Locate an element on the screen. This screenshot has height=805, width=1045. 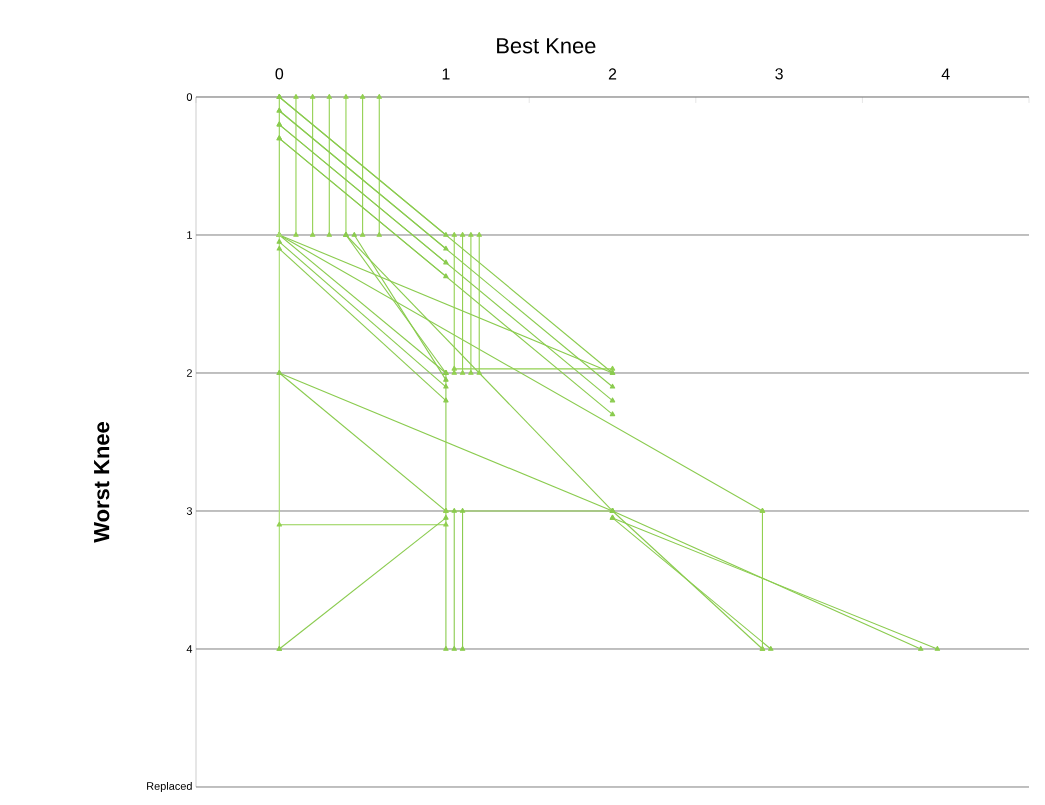
x-tick-label: 3 is located at coordinates (779, 74).